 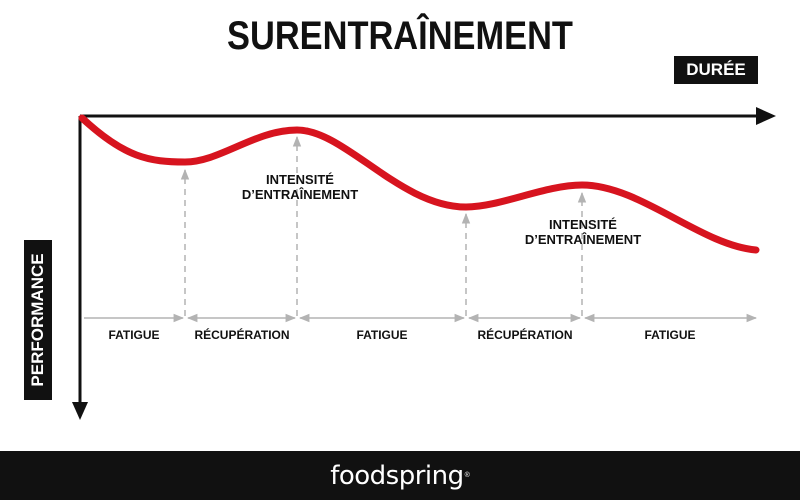 What do you see at coordinates (583, 239) in the screenshot?
I see `annotation-training-intensity-2-line2: D’ENTRAÎNEMENT` at bounding box center [583, 239].